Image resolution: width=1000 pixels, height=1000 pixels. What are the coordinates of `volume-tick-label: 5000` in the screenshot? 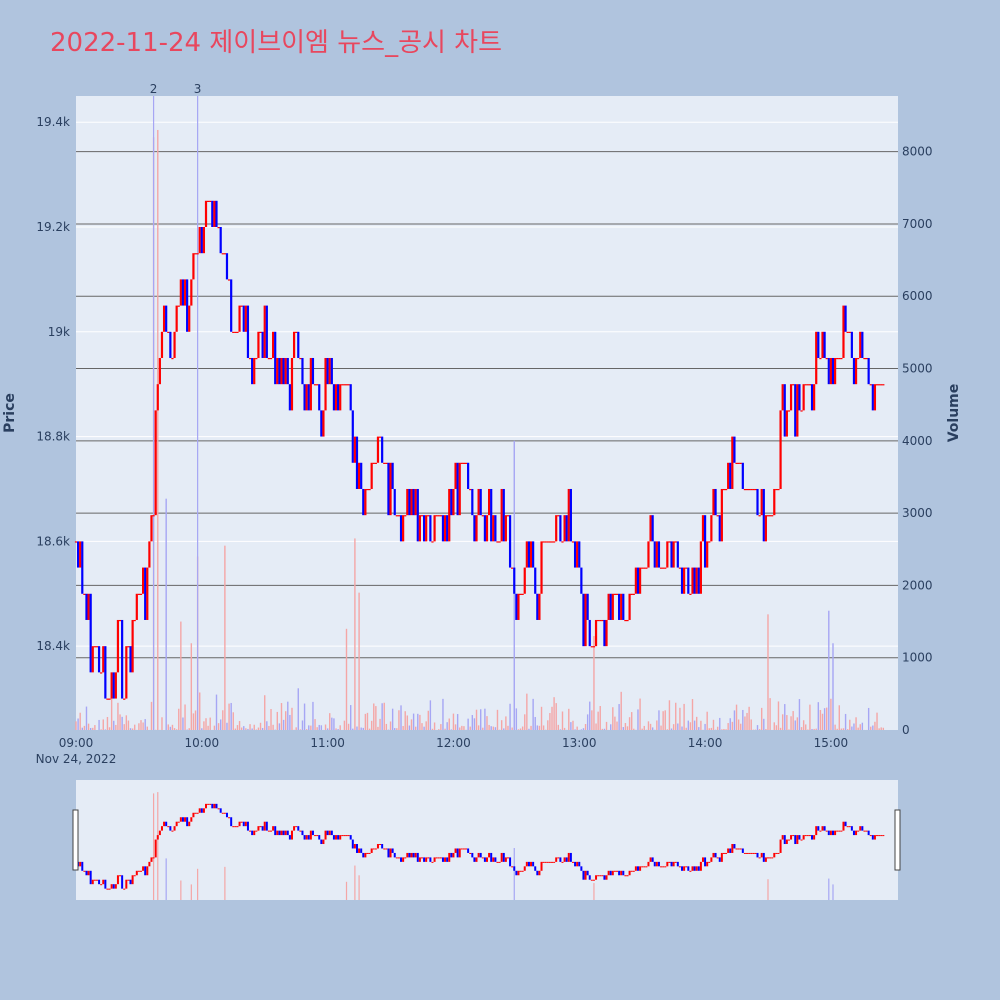 It's located at (917, 369).